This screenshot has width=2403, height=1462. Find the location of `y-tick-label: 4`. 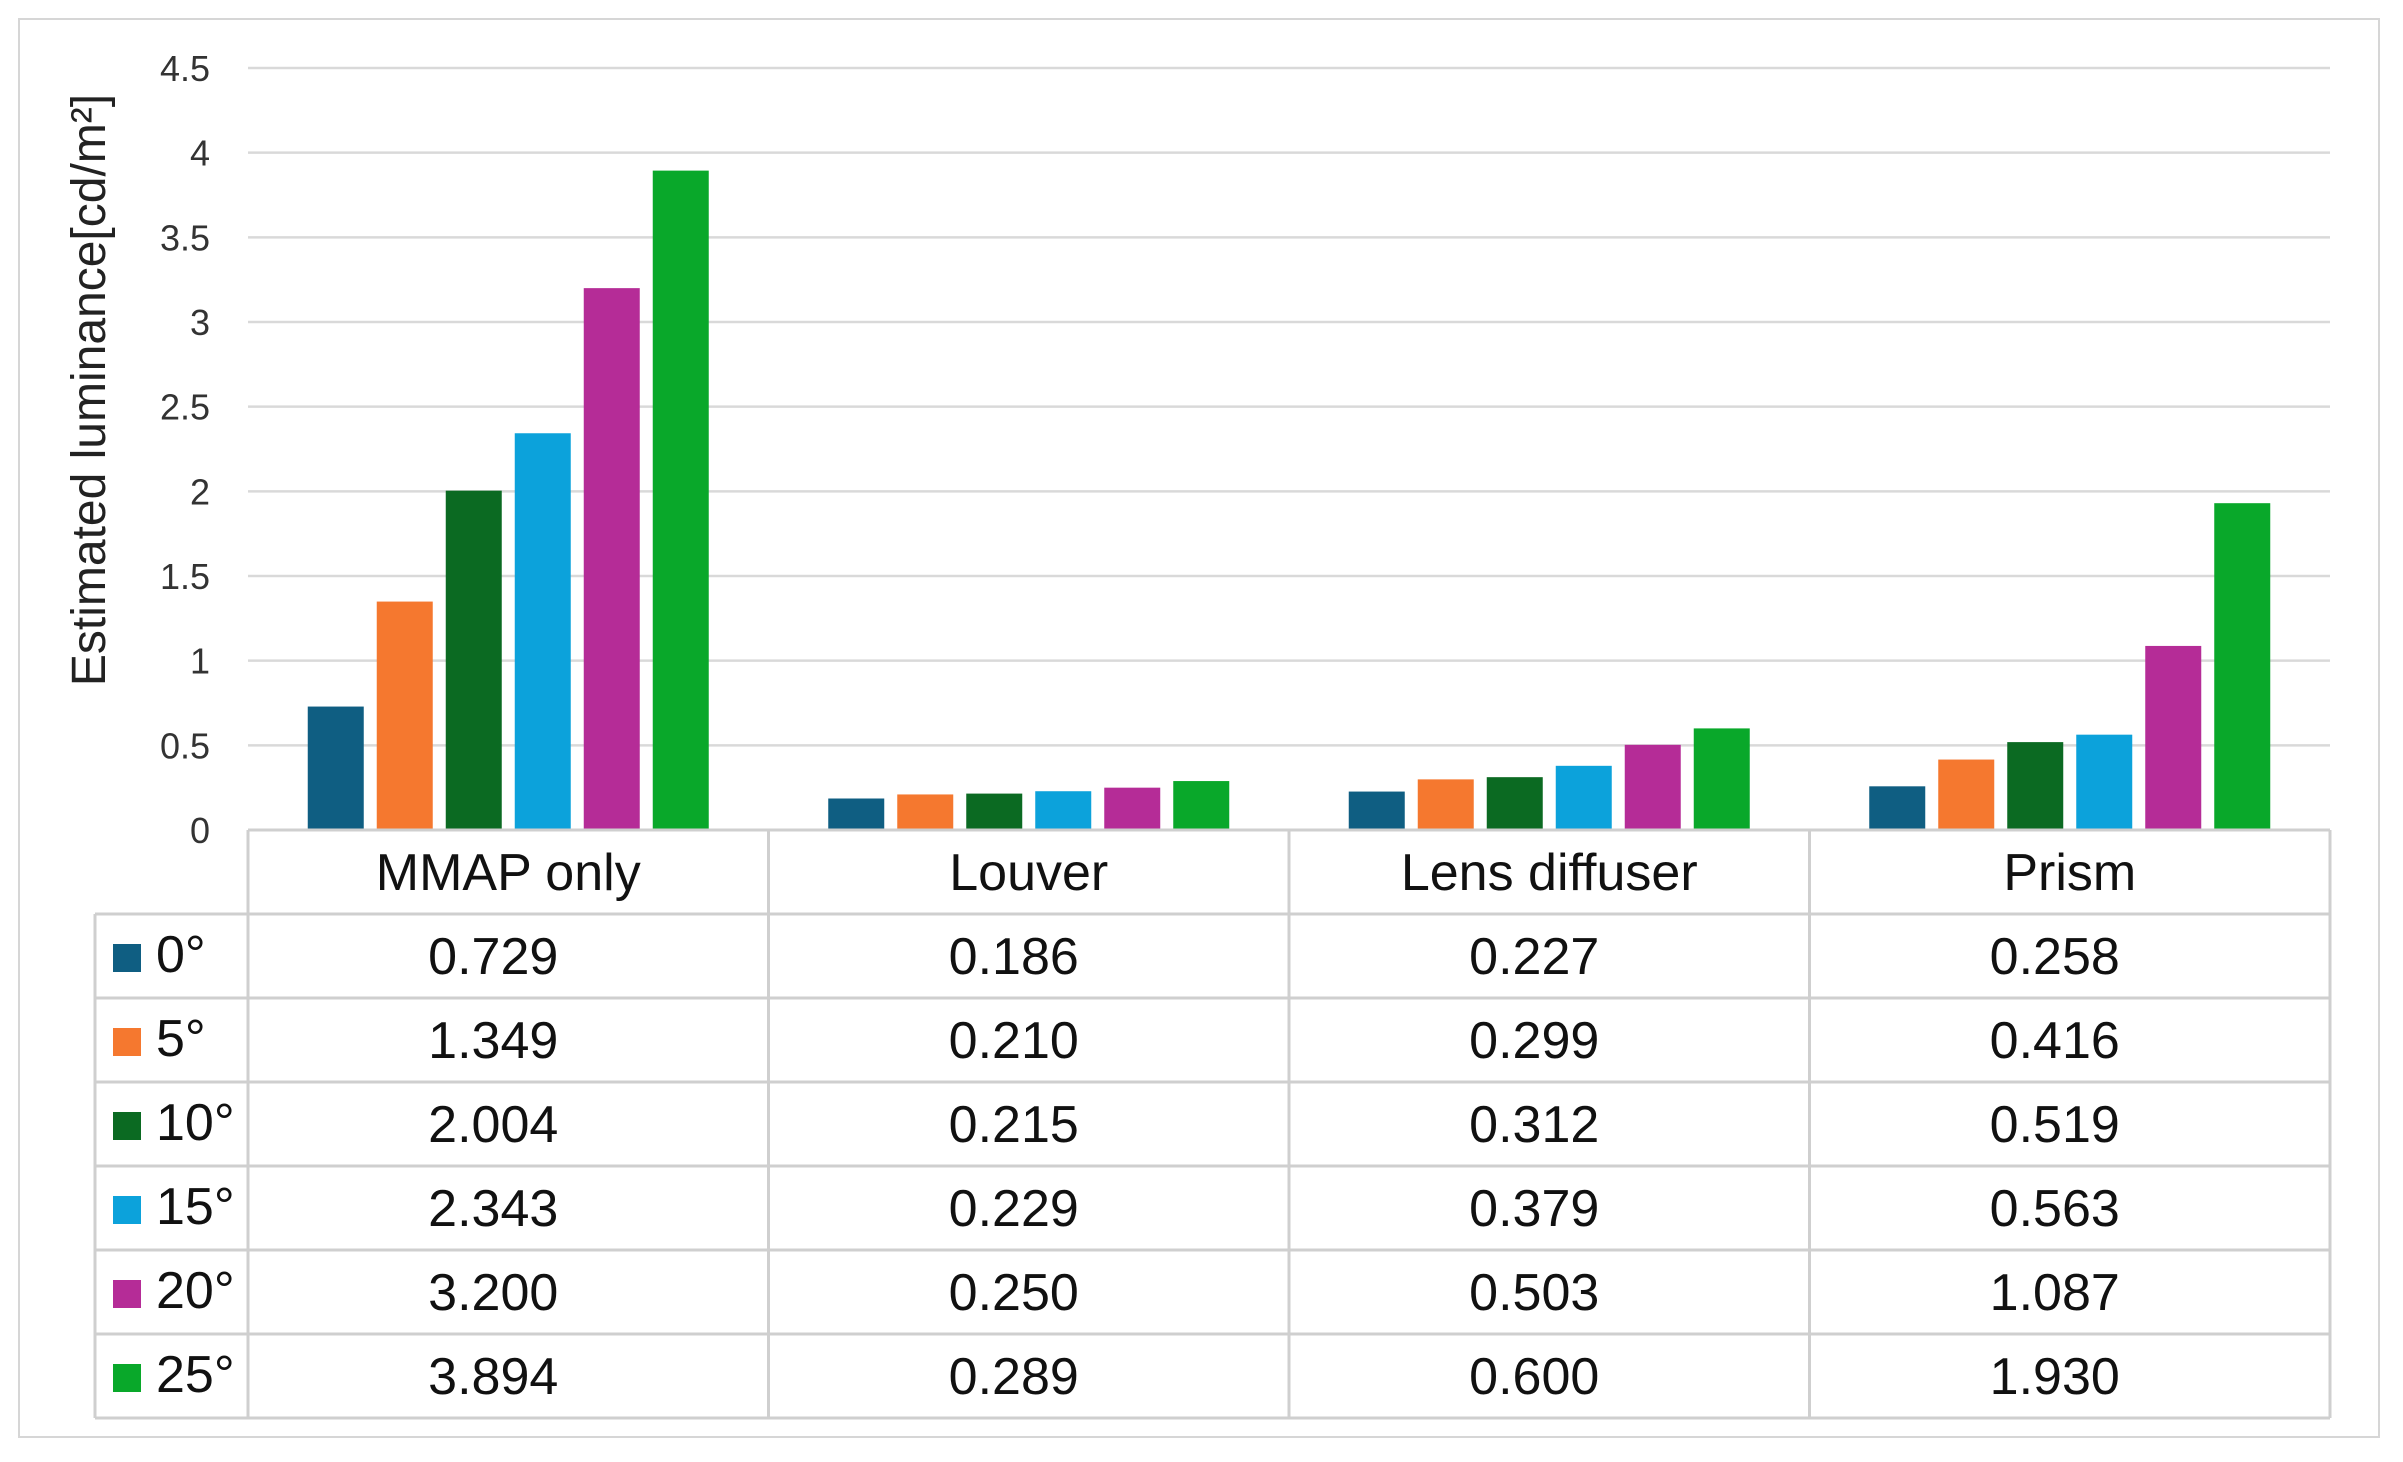

y-tick-label: 4 is located at coordinates (200, 153).